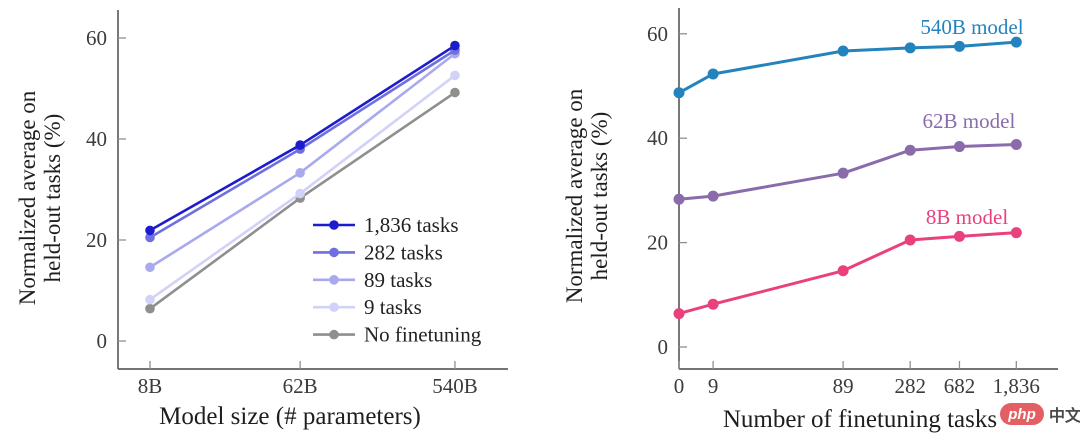 Image resolution: width=1080 pixels, height=448 pixels. I want to click on left-x-axis-label: Model size (# parameters), so click(290, 416).